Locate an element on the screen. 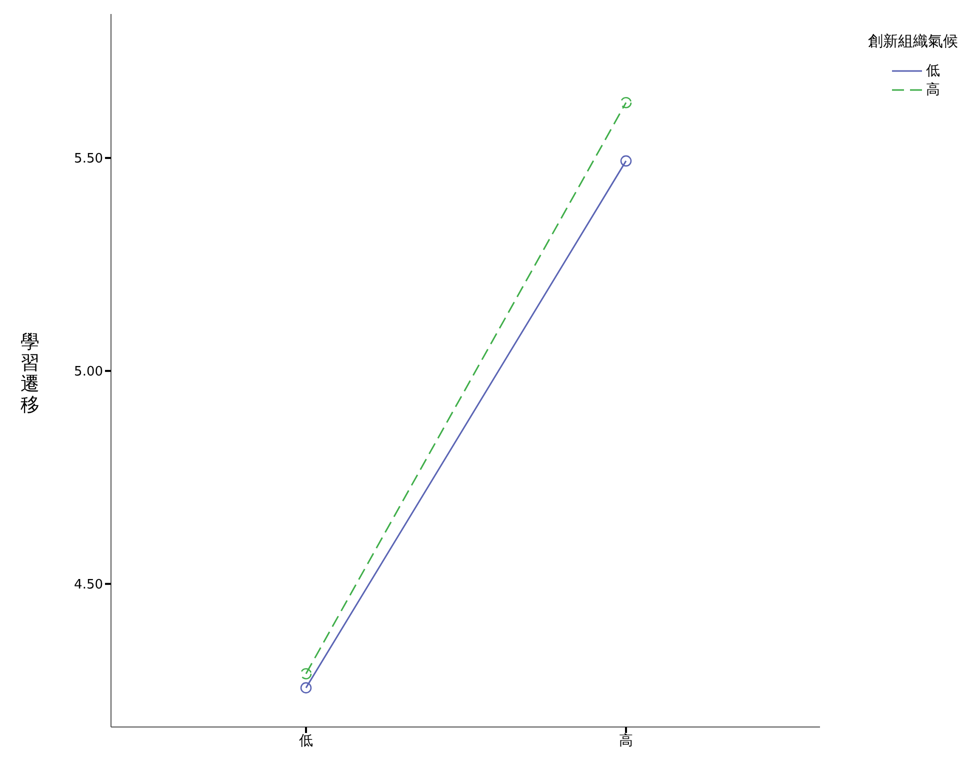  y-tick-label: 5.00 is located at coordinates (88, 372).